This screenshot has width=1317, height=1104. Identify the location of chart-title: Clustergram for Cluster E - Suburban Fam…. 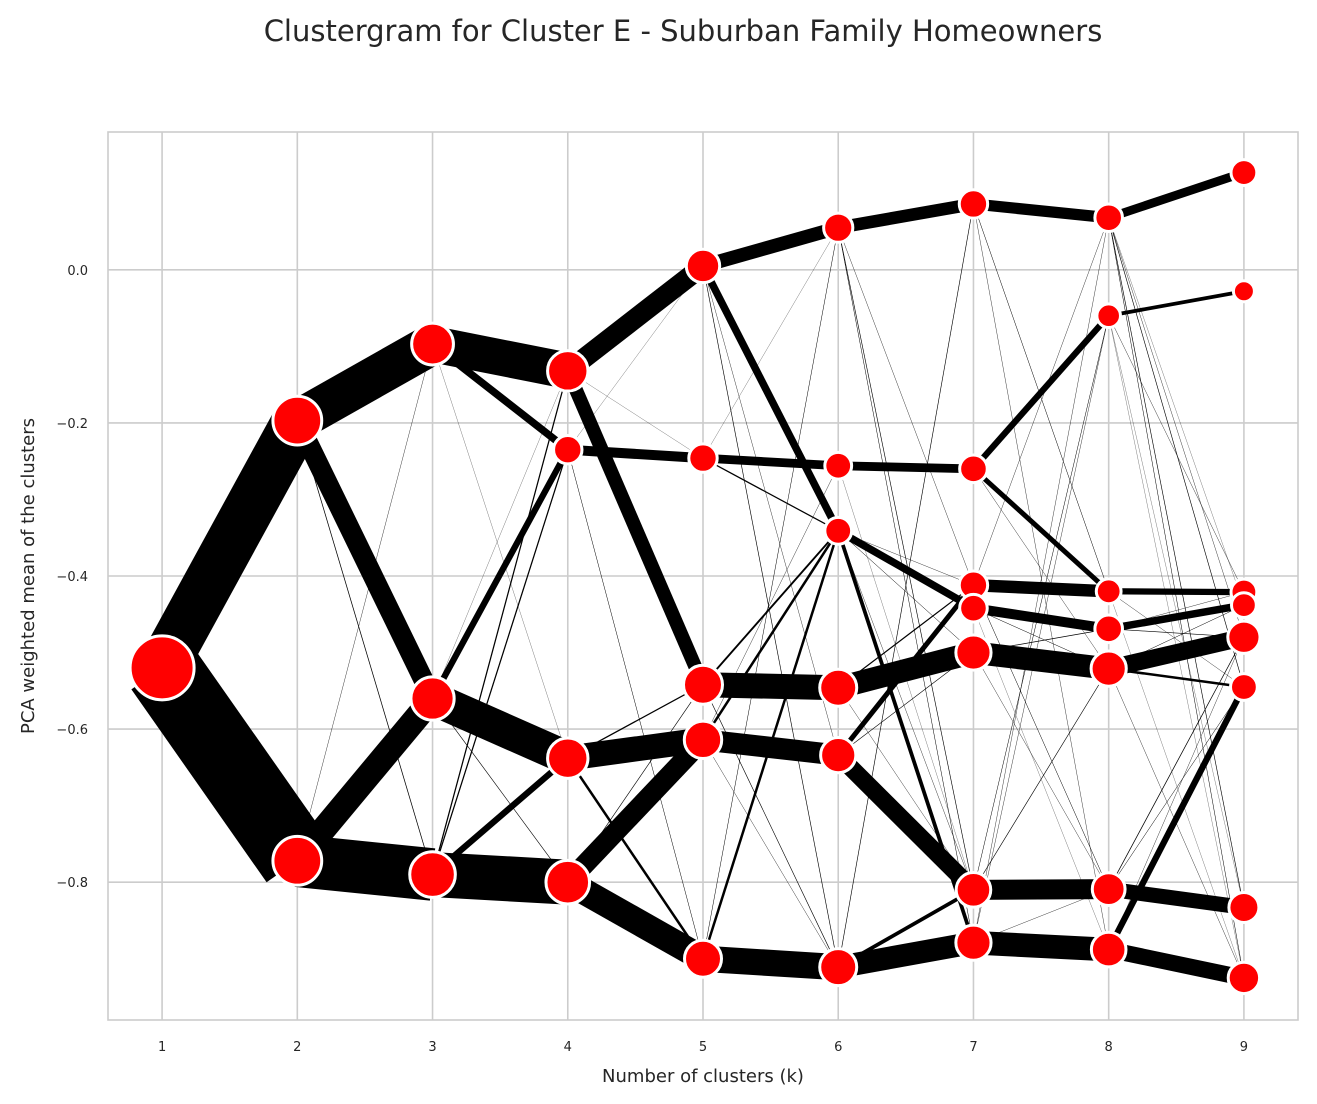
(683, 31).